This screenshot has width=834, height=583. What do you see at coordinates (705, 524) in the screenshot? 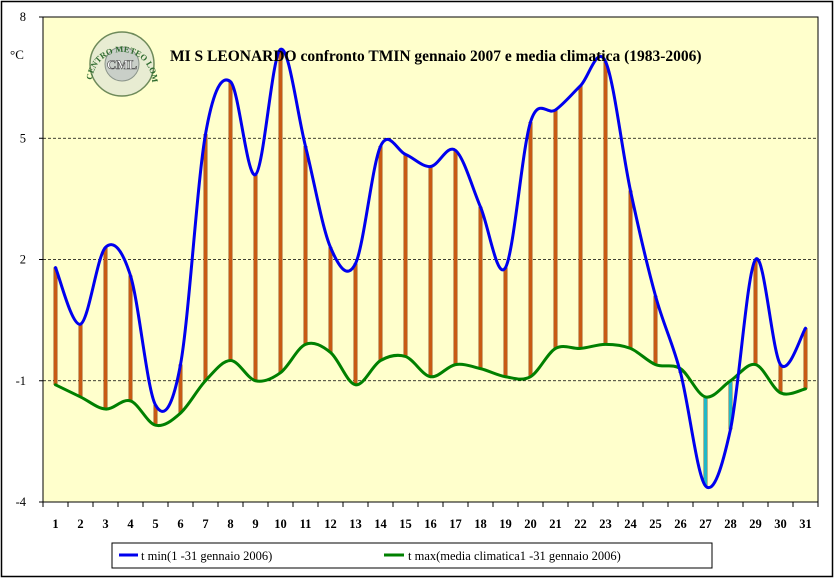
I see `x-tick-label: 27` at bounding box center [705, 524].